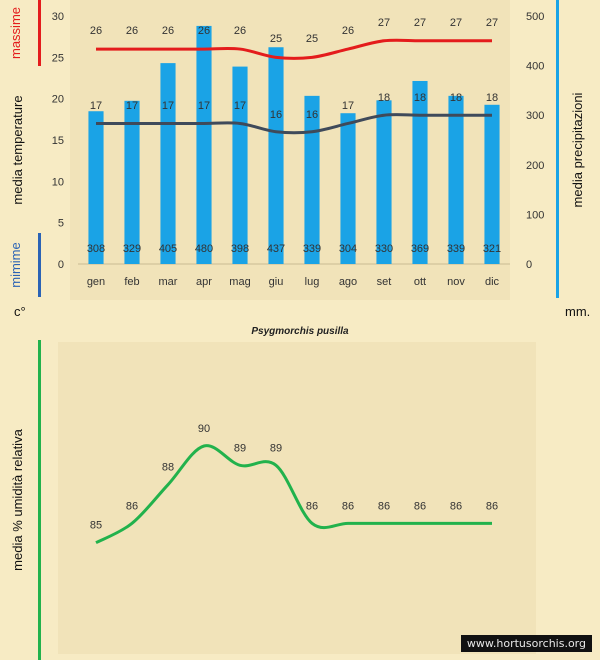  I want to click on x-tick-label: apr, so click(204, 282).